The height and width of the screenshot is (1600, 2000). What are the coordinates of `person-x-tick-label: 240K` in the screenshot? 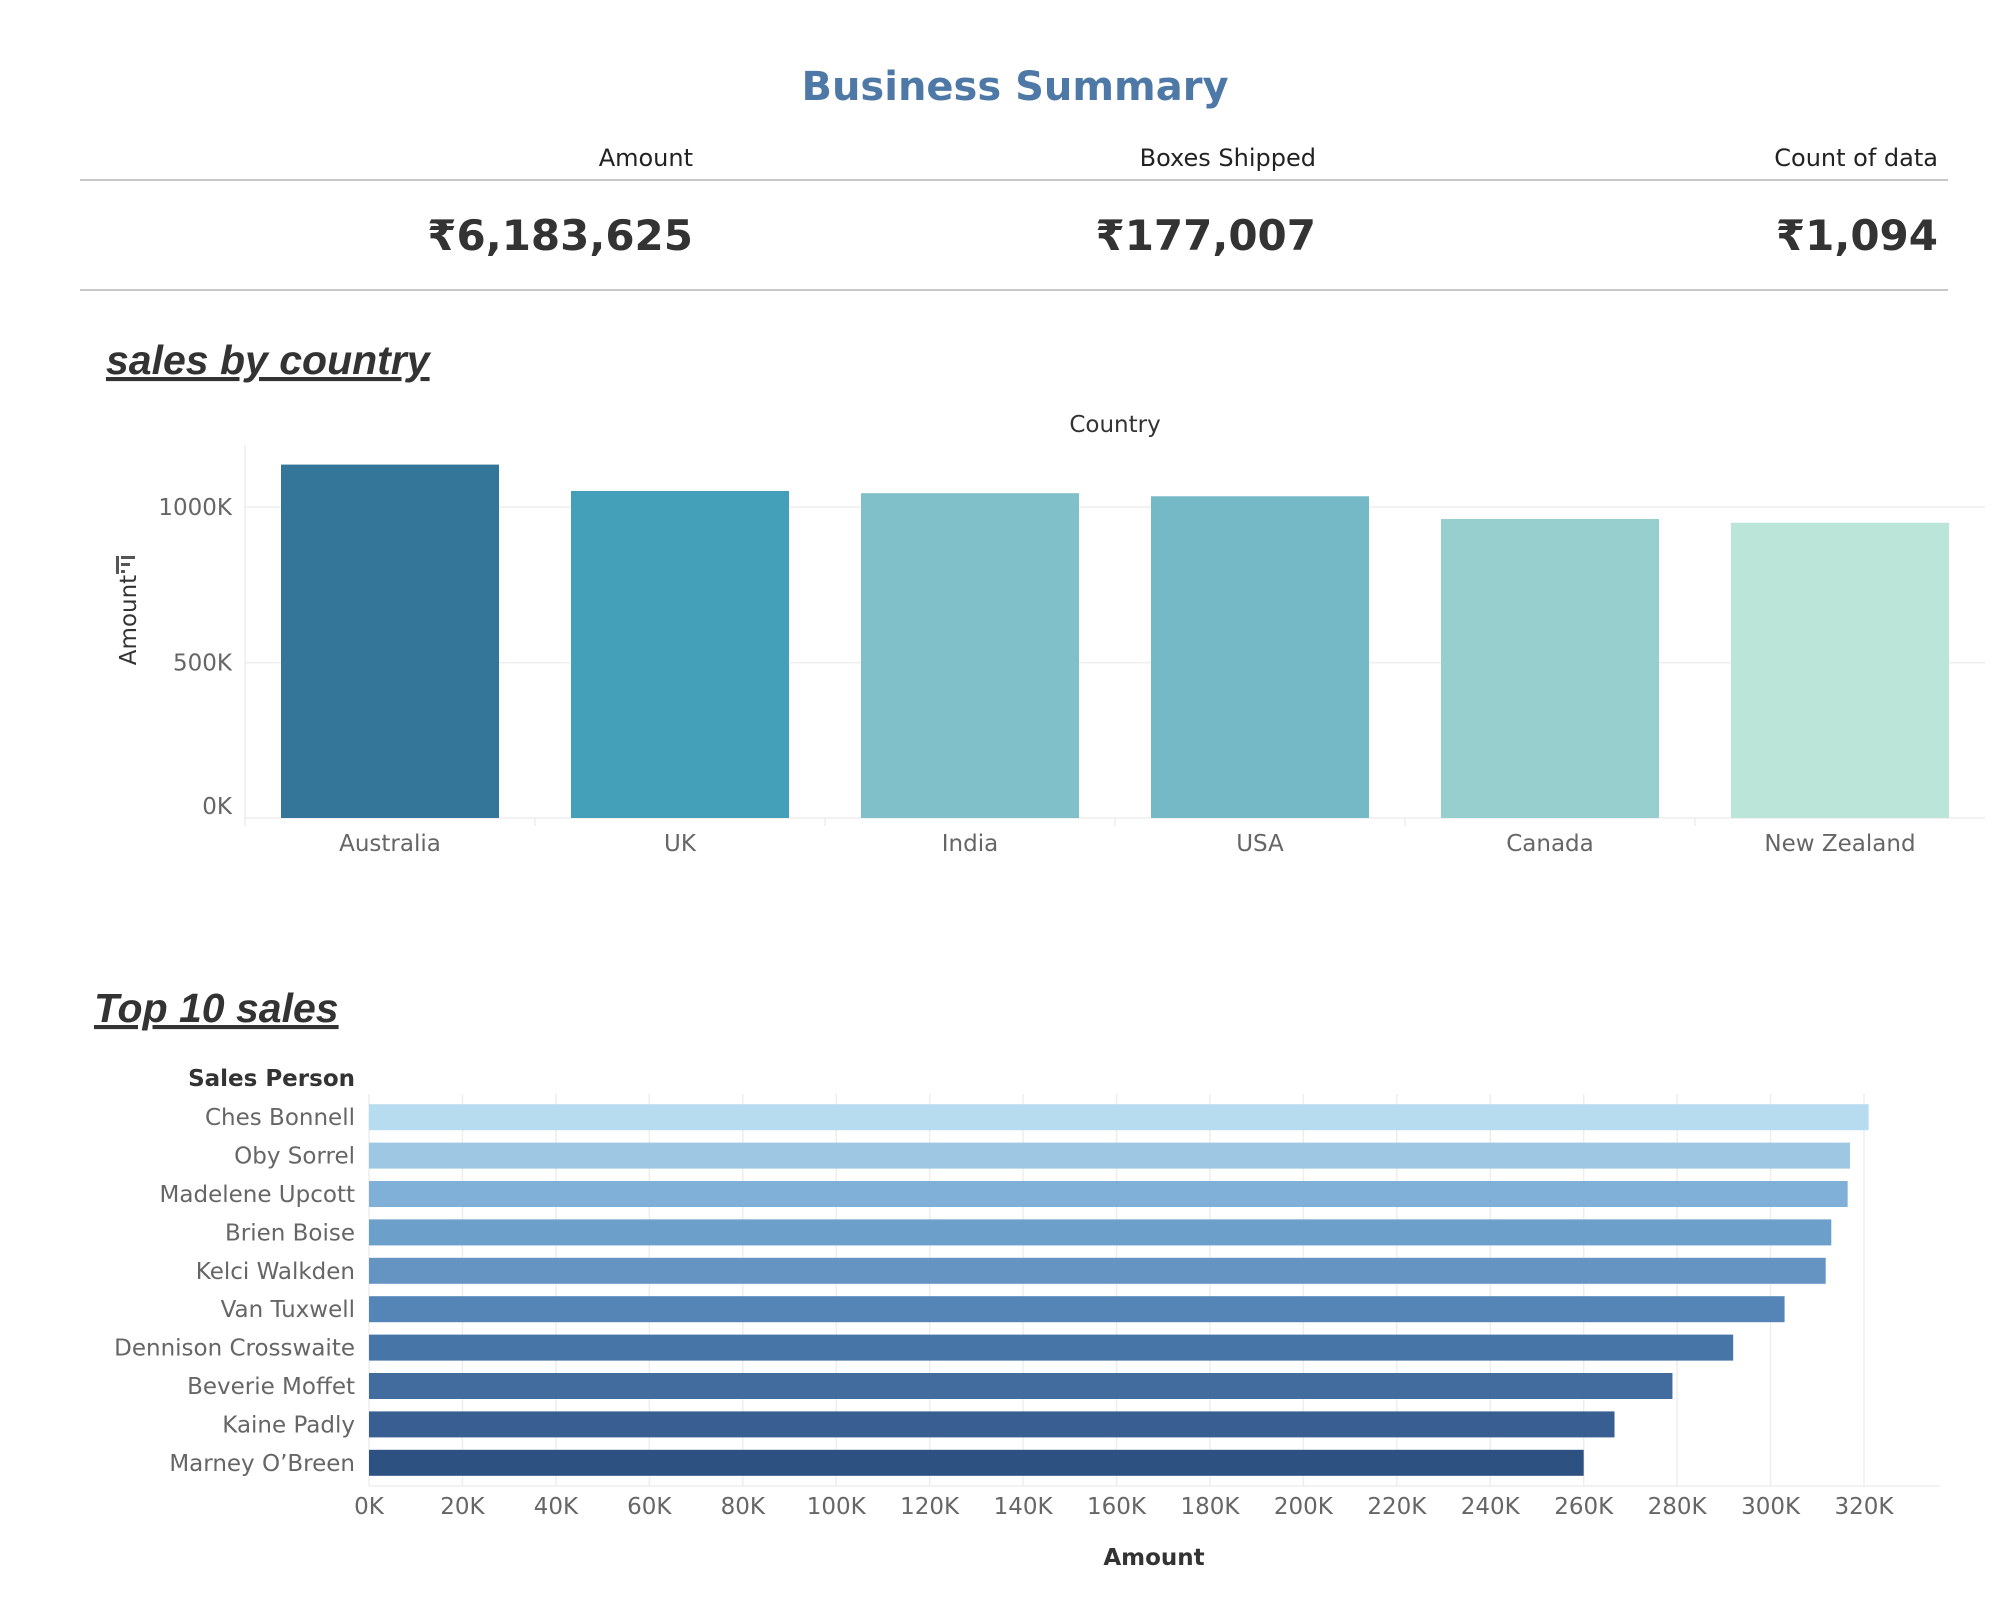 It's located at (1491, 1507).